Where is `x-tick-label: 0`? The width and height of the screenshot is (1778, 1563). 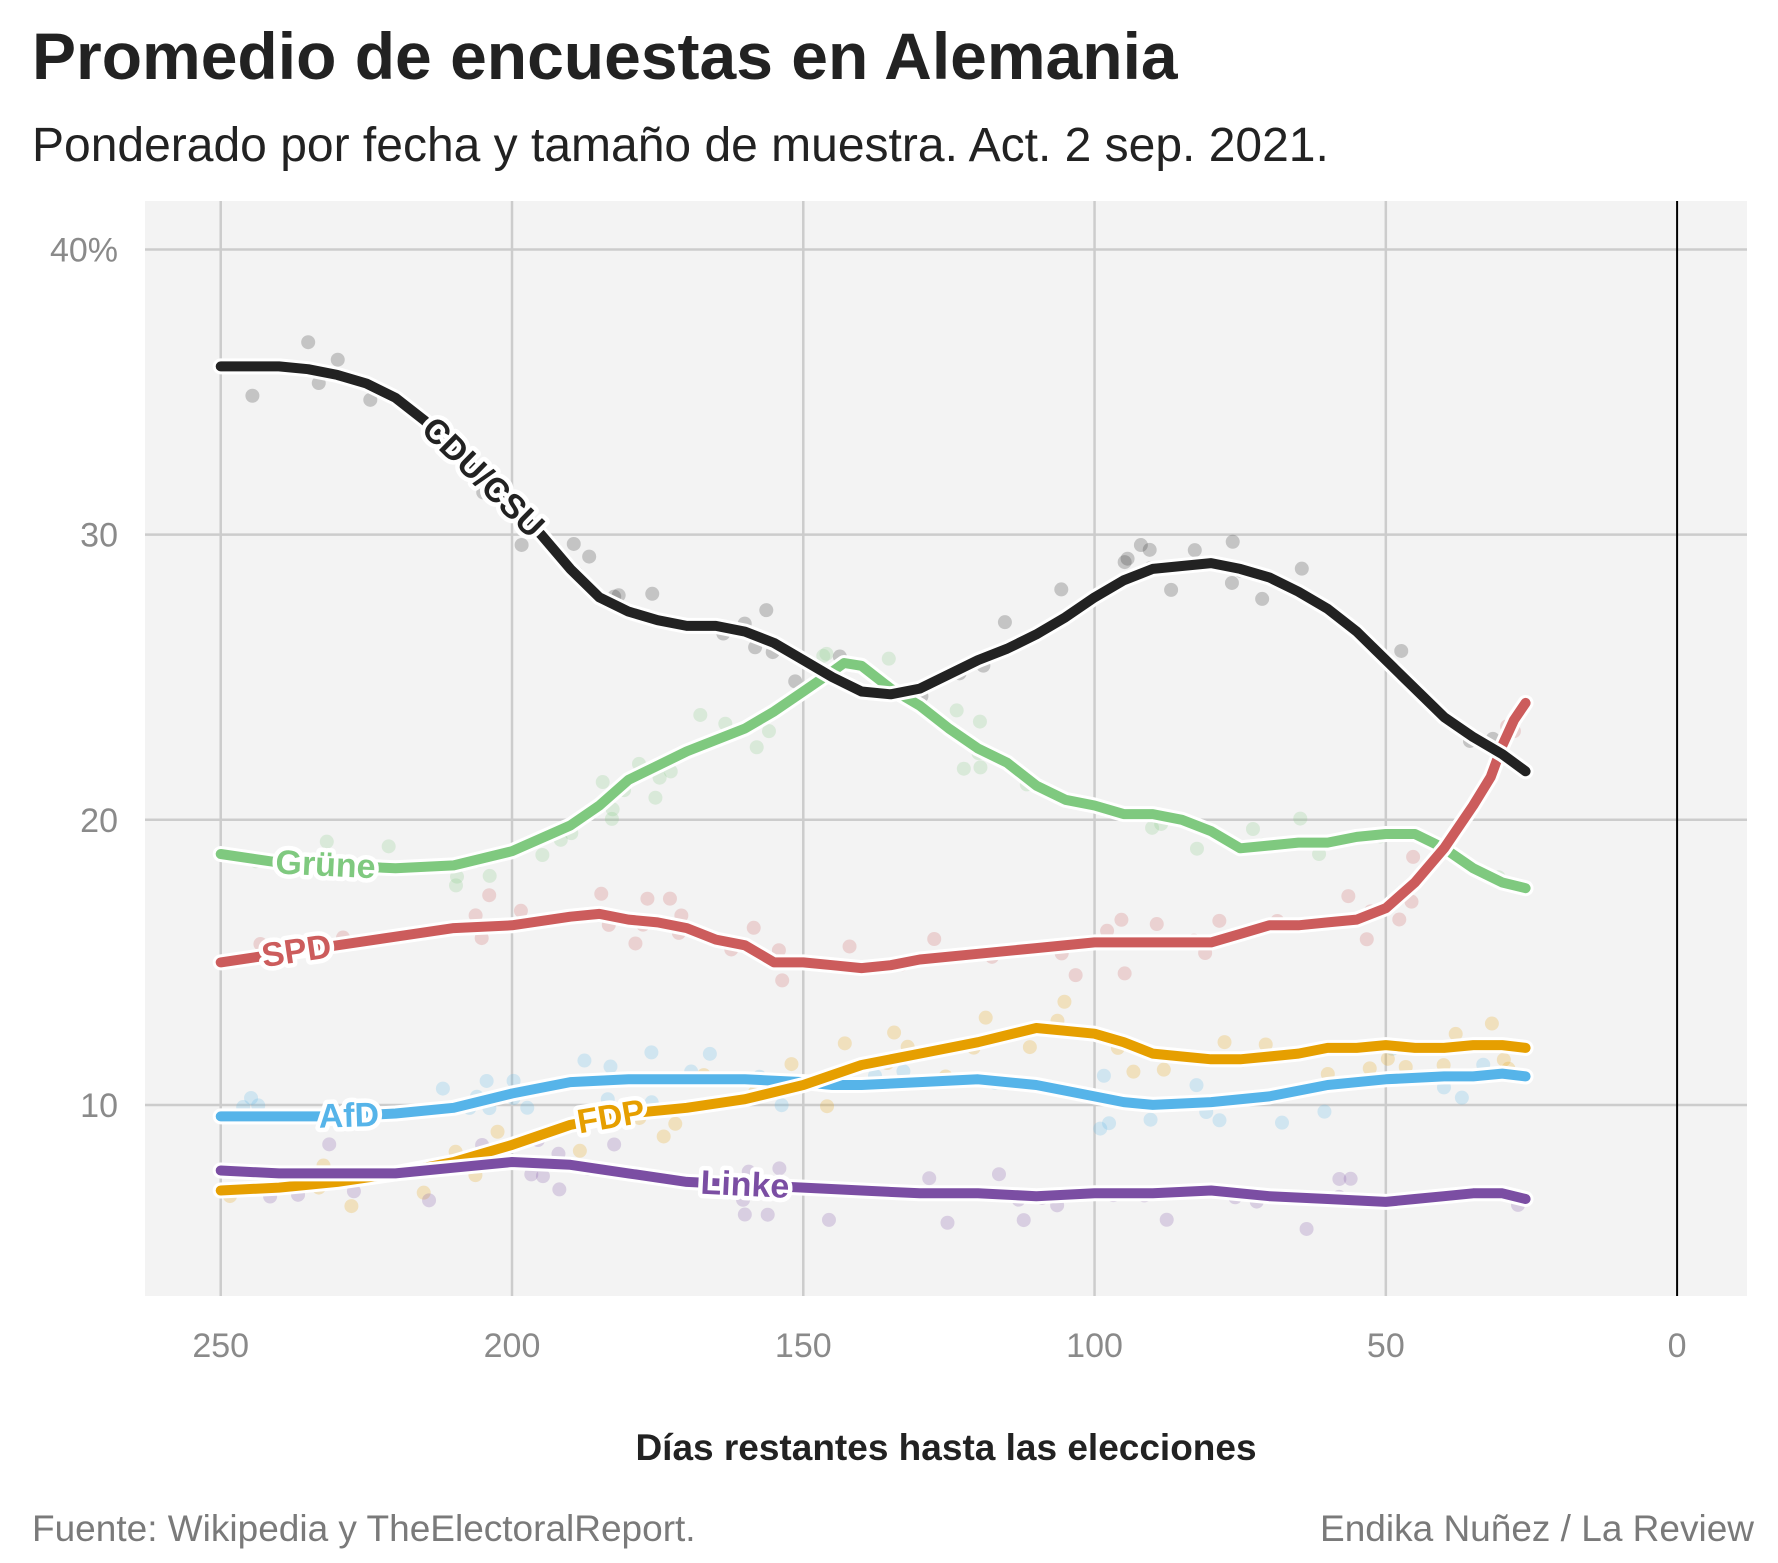 x-tick-label: 0 is located at coordinates (1677, 1346).